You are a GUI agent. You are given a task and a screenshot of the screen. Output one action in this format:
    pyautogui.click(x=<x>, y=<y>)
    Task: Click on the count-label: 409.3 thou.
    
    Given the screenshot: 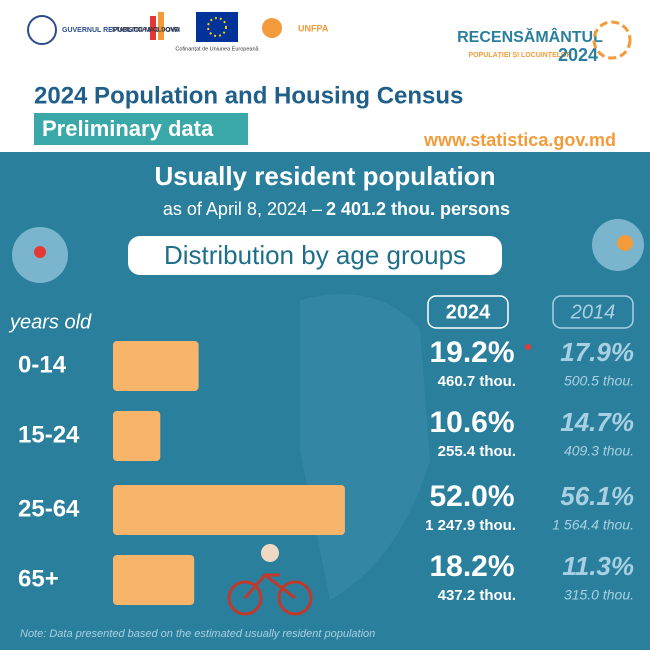 What is the action you would take?
    pyautogui.click(x=599, y=451)
    